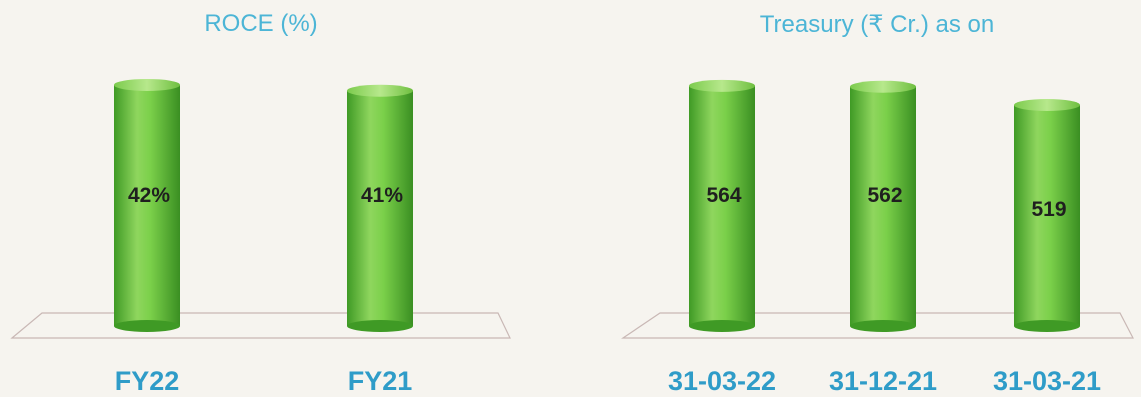  Describe the element at coordinates (722, 381) in the screenshot. I see `x-tick-label: 31-03-22` at that location.